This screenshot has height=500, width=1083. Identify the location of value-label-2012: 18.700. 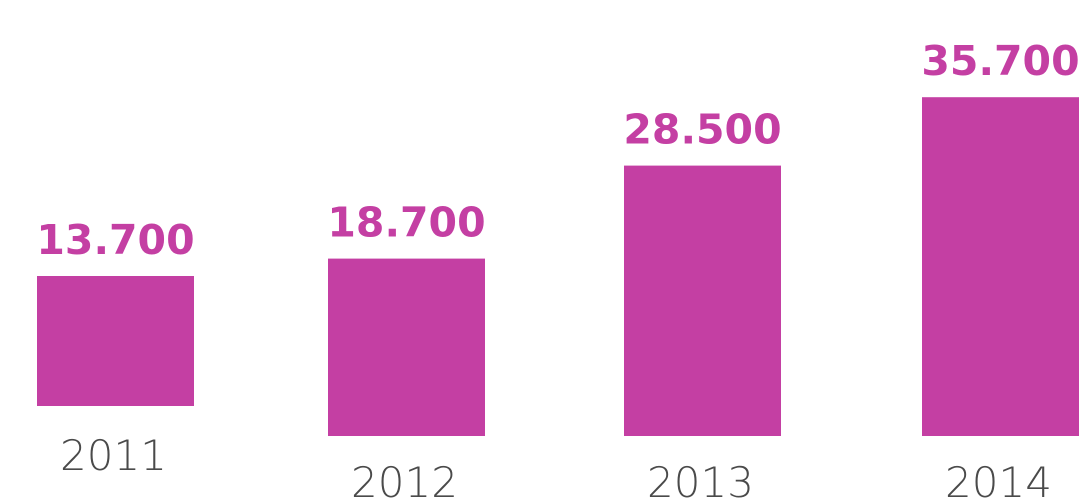
(406, 223).